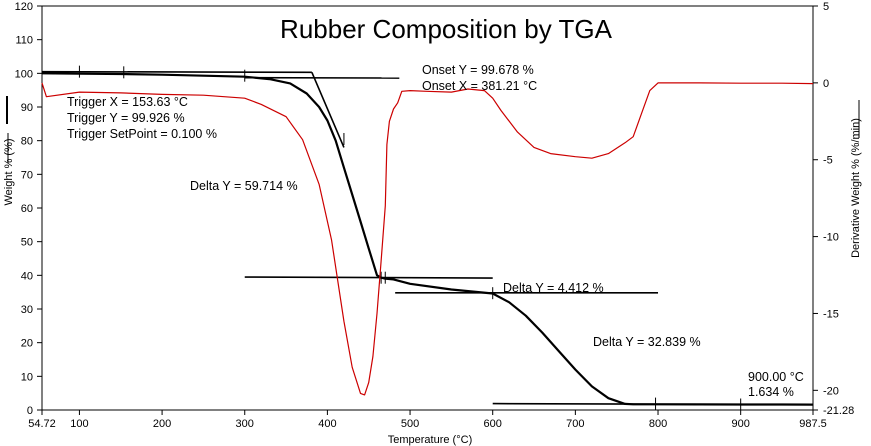 This screenshot has height=446, width=871. I want to click on annotation-onset-x: Onset X = 381.21 °C, so click(479, 86).